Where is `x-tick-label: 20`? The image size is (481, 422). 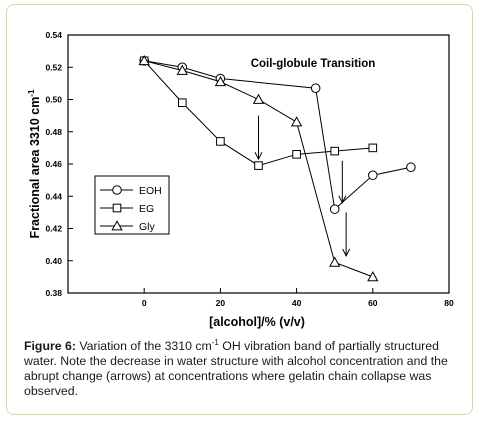
x-tick-label: 20 is located at coordinates (221, 303).